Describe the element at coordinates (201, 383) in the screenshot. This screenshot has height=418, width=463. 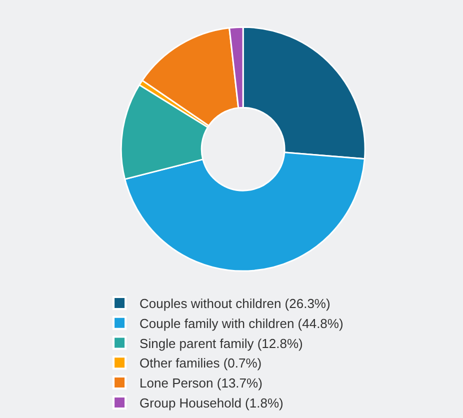
I see `legend-label: Lone Person (13.7%)` at that location.